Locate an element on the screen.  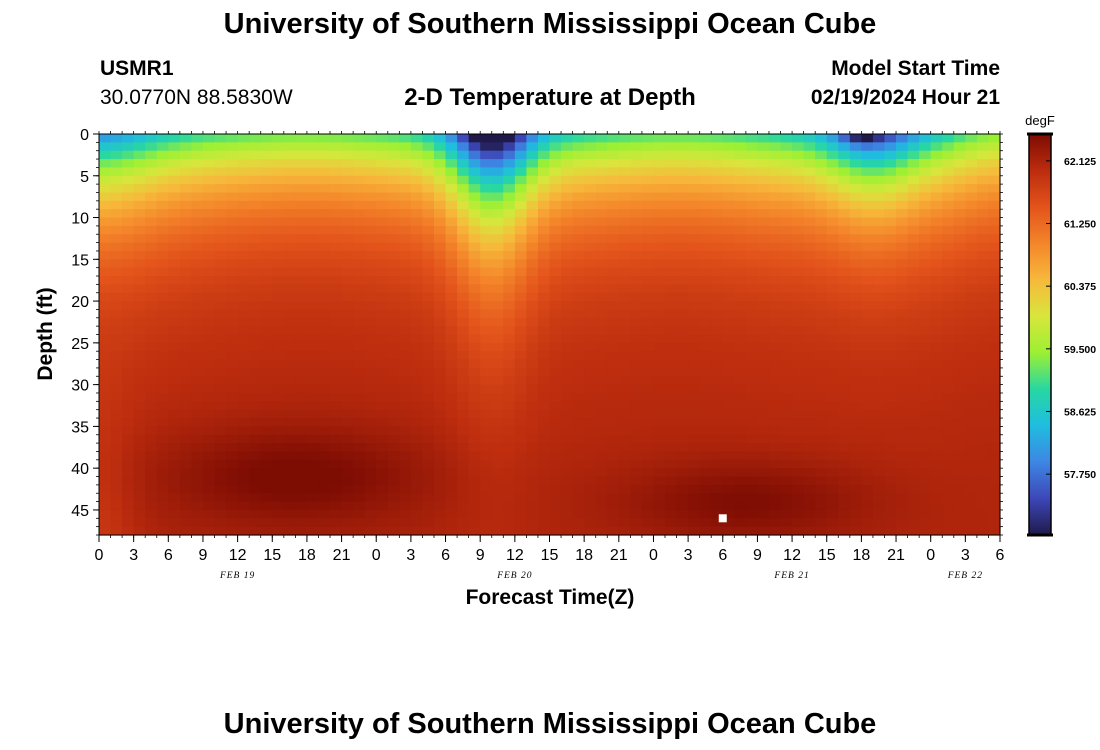
x-tick-label: 18 is located at coordinates (307, 555).